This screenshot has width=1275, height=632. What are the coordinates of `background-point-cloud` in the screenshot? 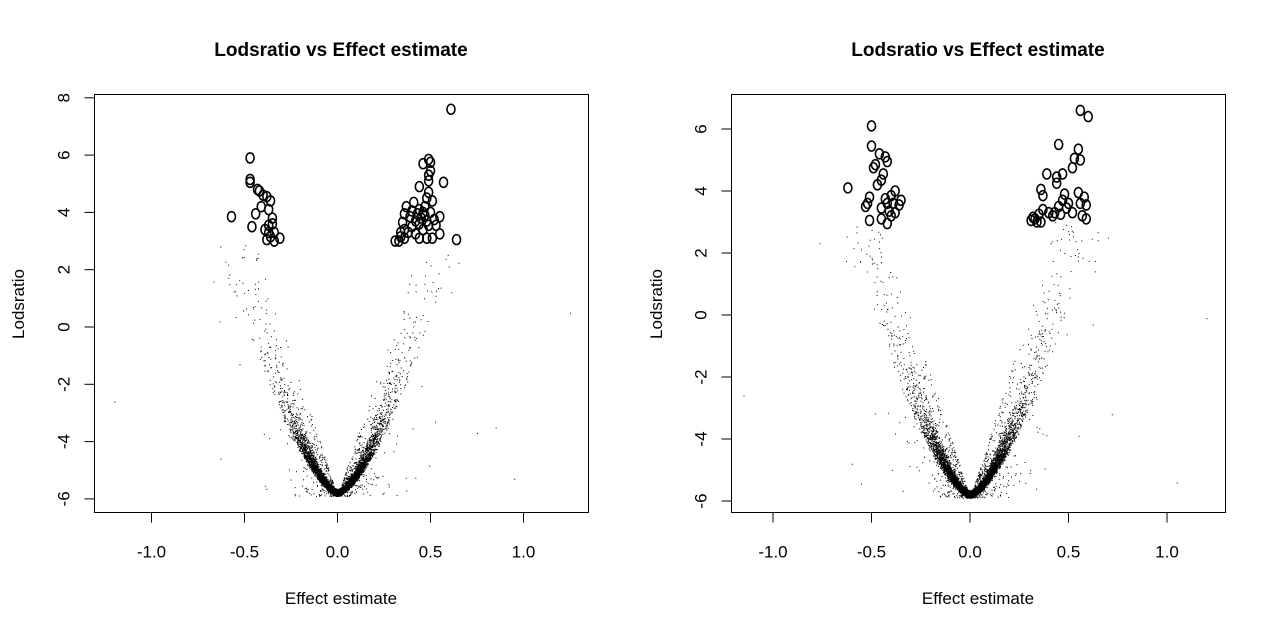 It's located at (343, 369).